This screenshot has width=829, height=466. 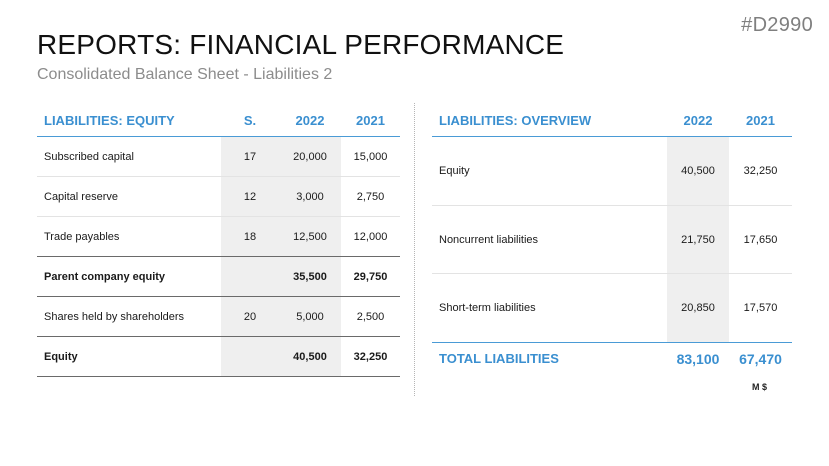 I want to click on header-label: LIABILITIES: EQUITY, so click(x=109, y=120).